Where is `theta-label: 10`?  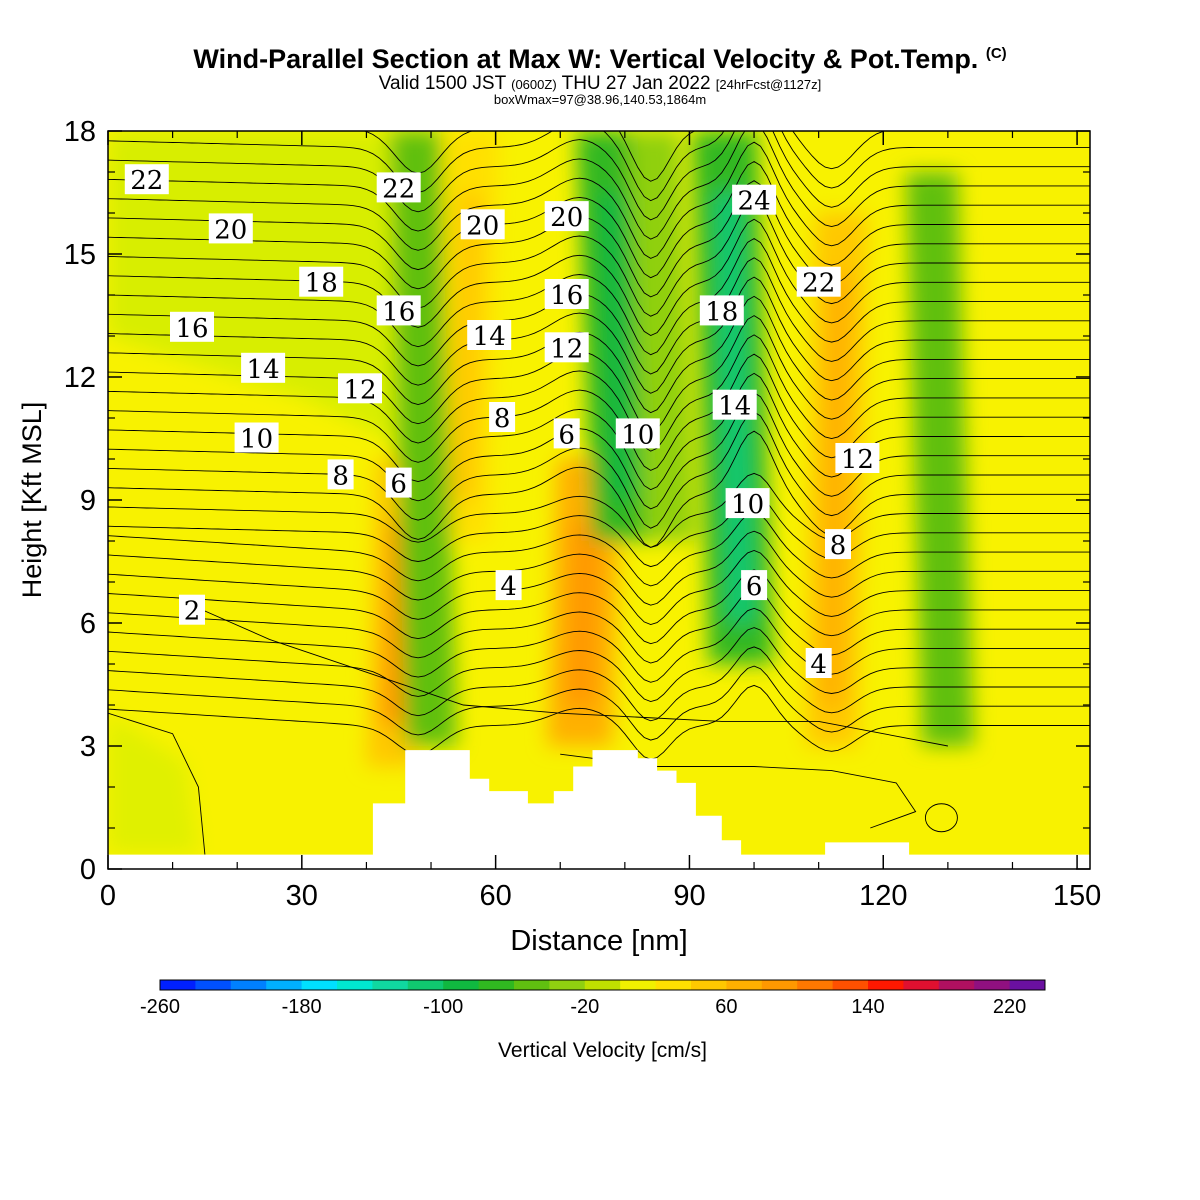 theta-label: 10 is located at coordinates (747, 504).